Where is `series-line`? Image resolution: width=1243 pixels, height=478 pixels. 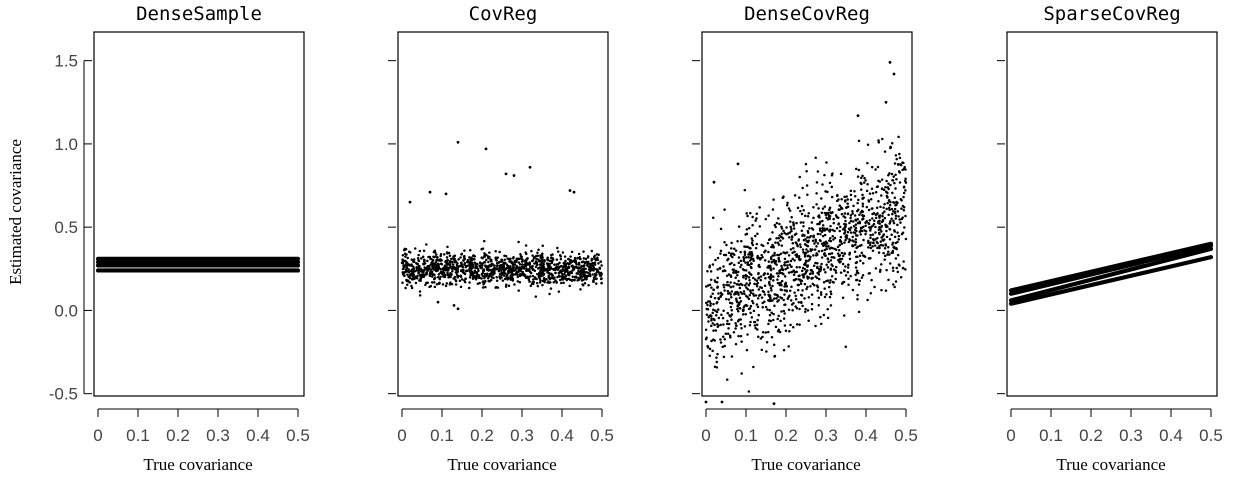
series-line is located at coordinates (1111, 269).